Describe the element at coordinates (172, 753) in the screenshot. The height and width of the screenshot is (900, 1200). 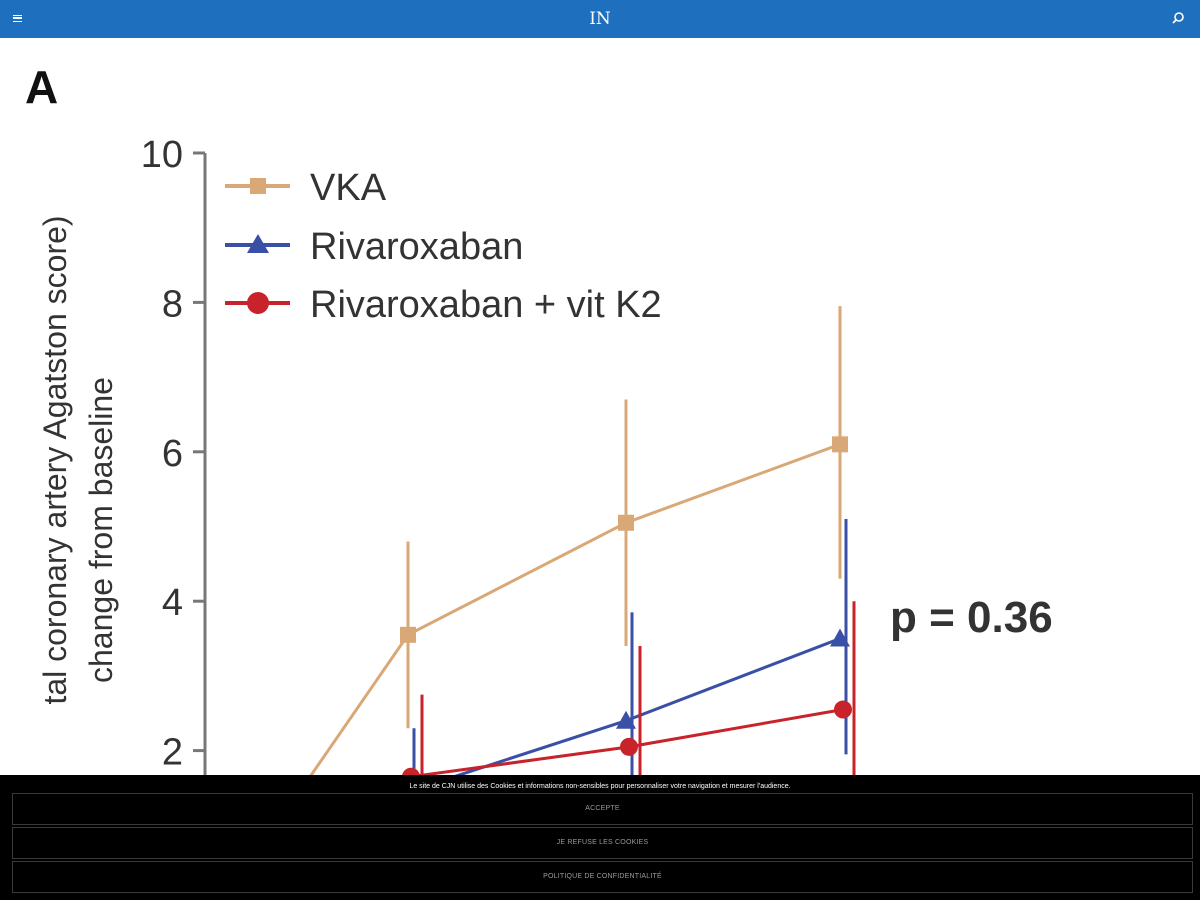
I see `y-tick-label: 2` at that location.